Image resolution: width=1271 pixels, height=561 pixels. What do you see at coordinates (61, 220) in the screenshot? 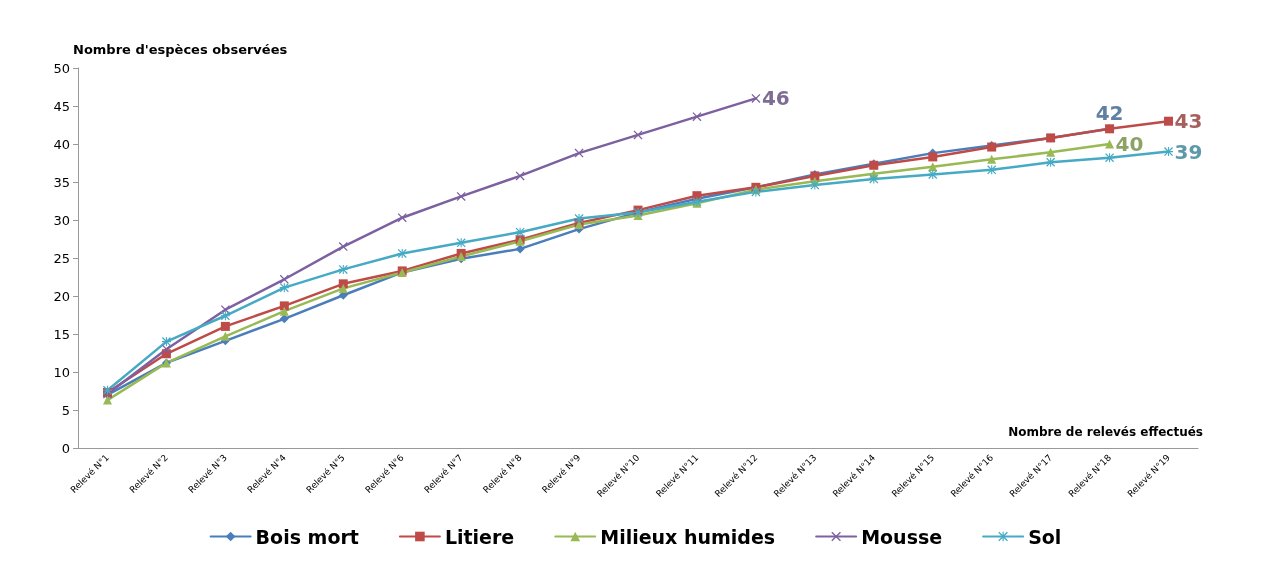
I see `y-tick-label: 30` at bounding box center [61, 220].